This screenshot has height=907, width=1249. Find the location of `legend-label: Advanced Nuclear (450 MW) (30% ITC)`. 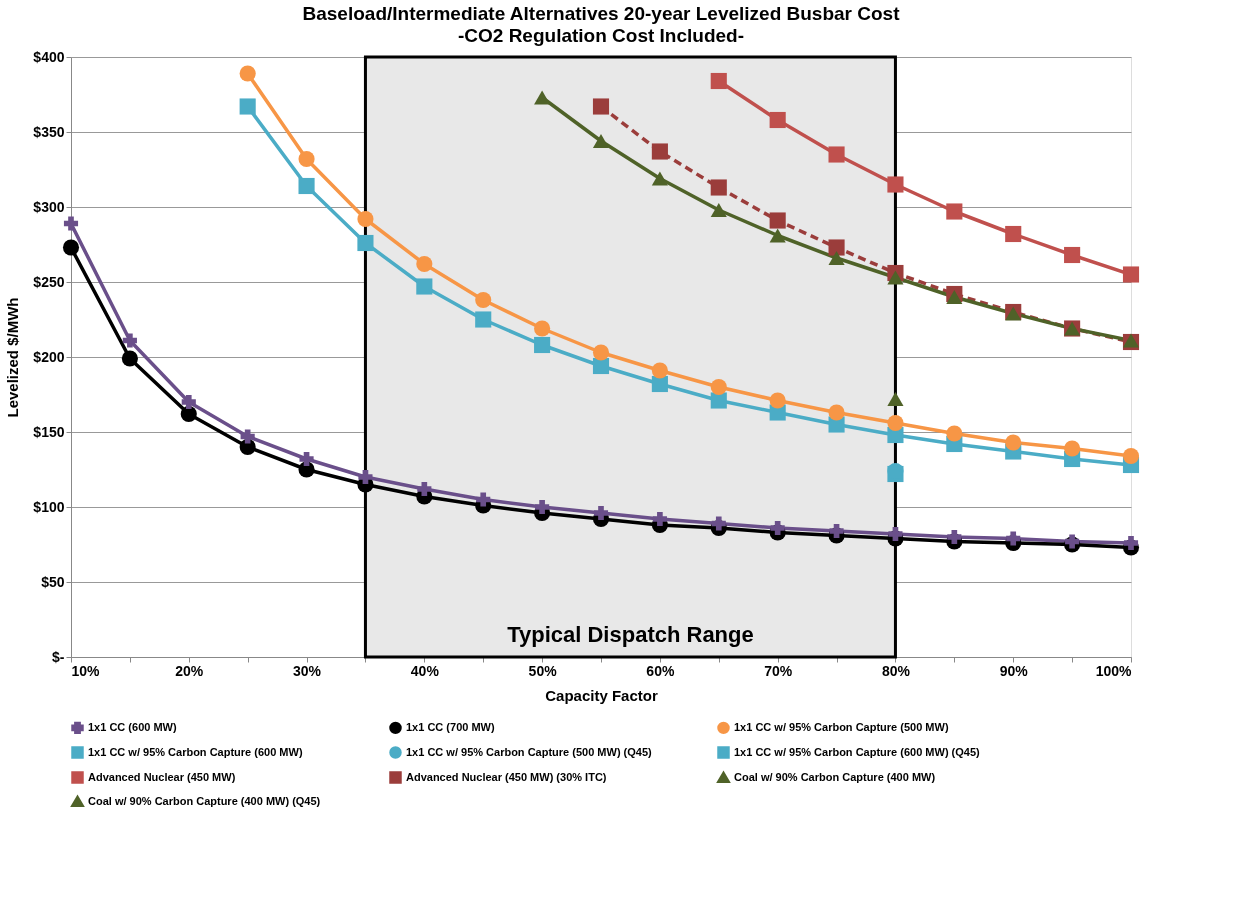

legend-label: Advanced Nuclear (450 MW) (30% ITC) is located at coordinates (506, 776).